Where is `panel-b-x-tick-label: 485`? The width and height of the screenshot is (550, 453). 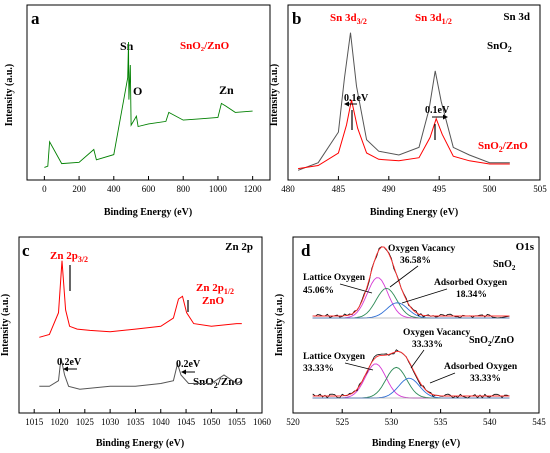
panel-b-x-tick-label: 485 is located at coordinates (339, 189).